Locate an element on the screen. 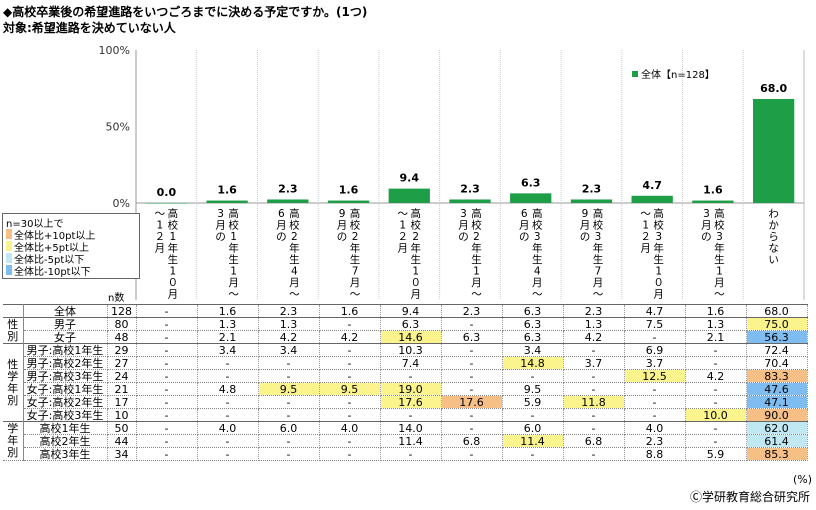 The width and height of the screenshot is (816, 510). table-row: 女子:高校3年生 10- - - - - - - - -10.0 90.0 is located at coordinates (405, 415).